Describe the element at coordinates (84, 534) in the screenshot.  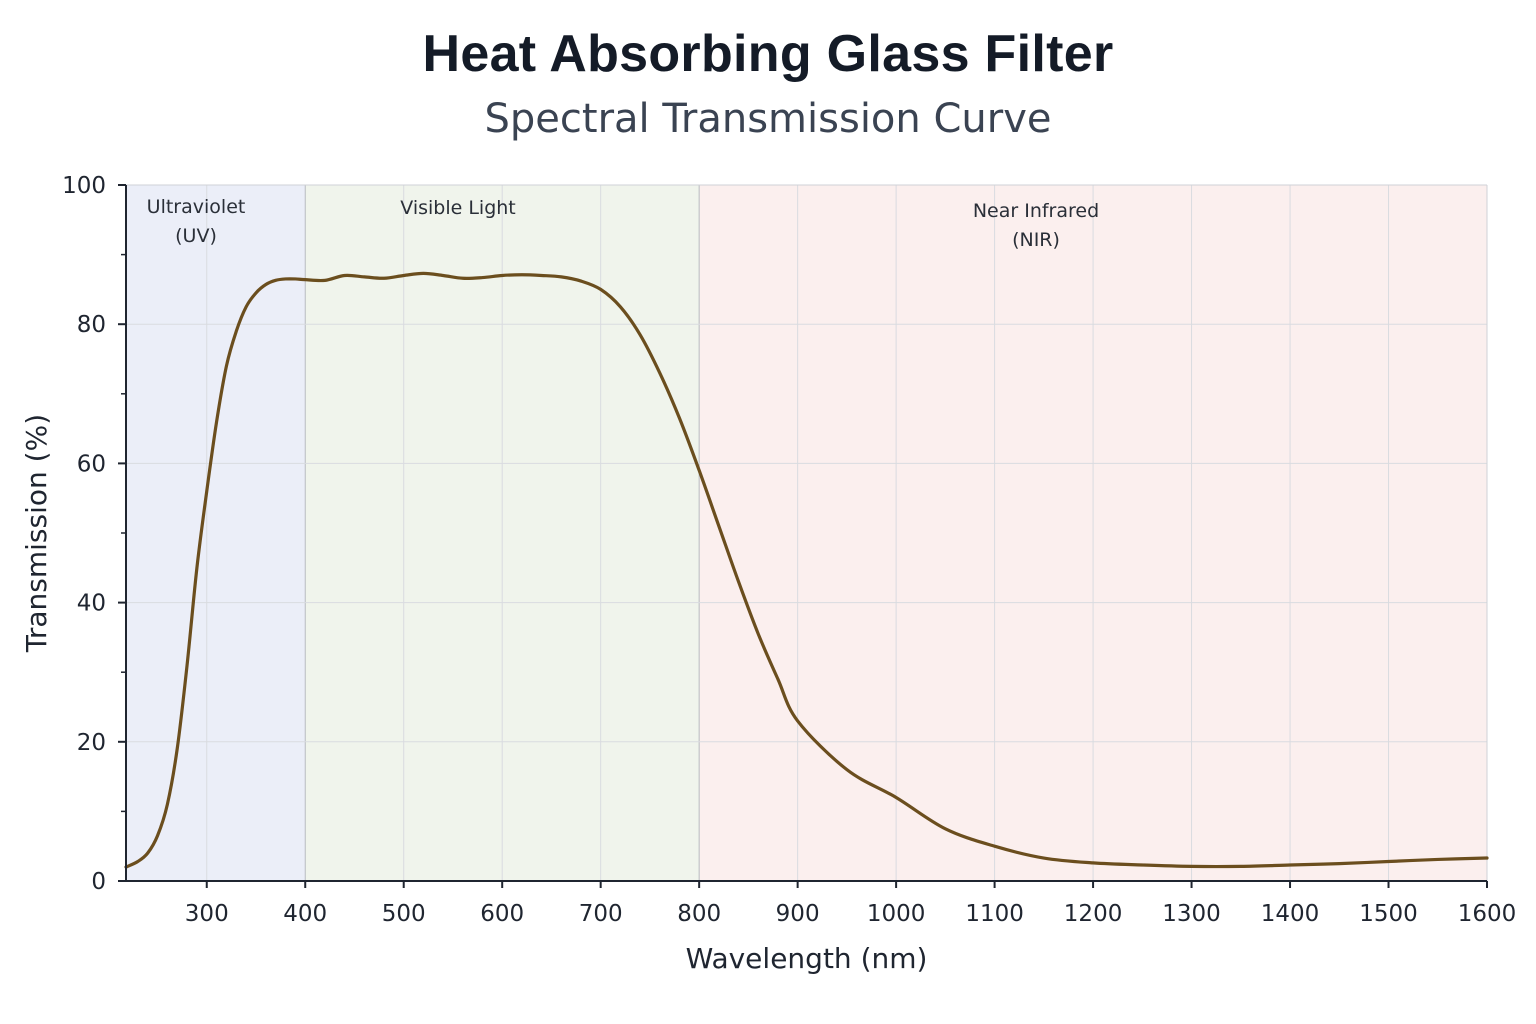
I see `y-tick-labels: 0 20 40 60 80 100` at that location.